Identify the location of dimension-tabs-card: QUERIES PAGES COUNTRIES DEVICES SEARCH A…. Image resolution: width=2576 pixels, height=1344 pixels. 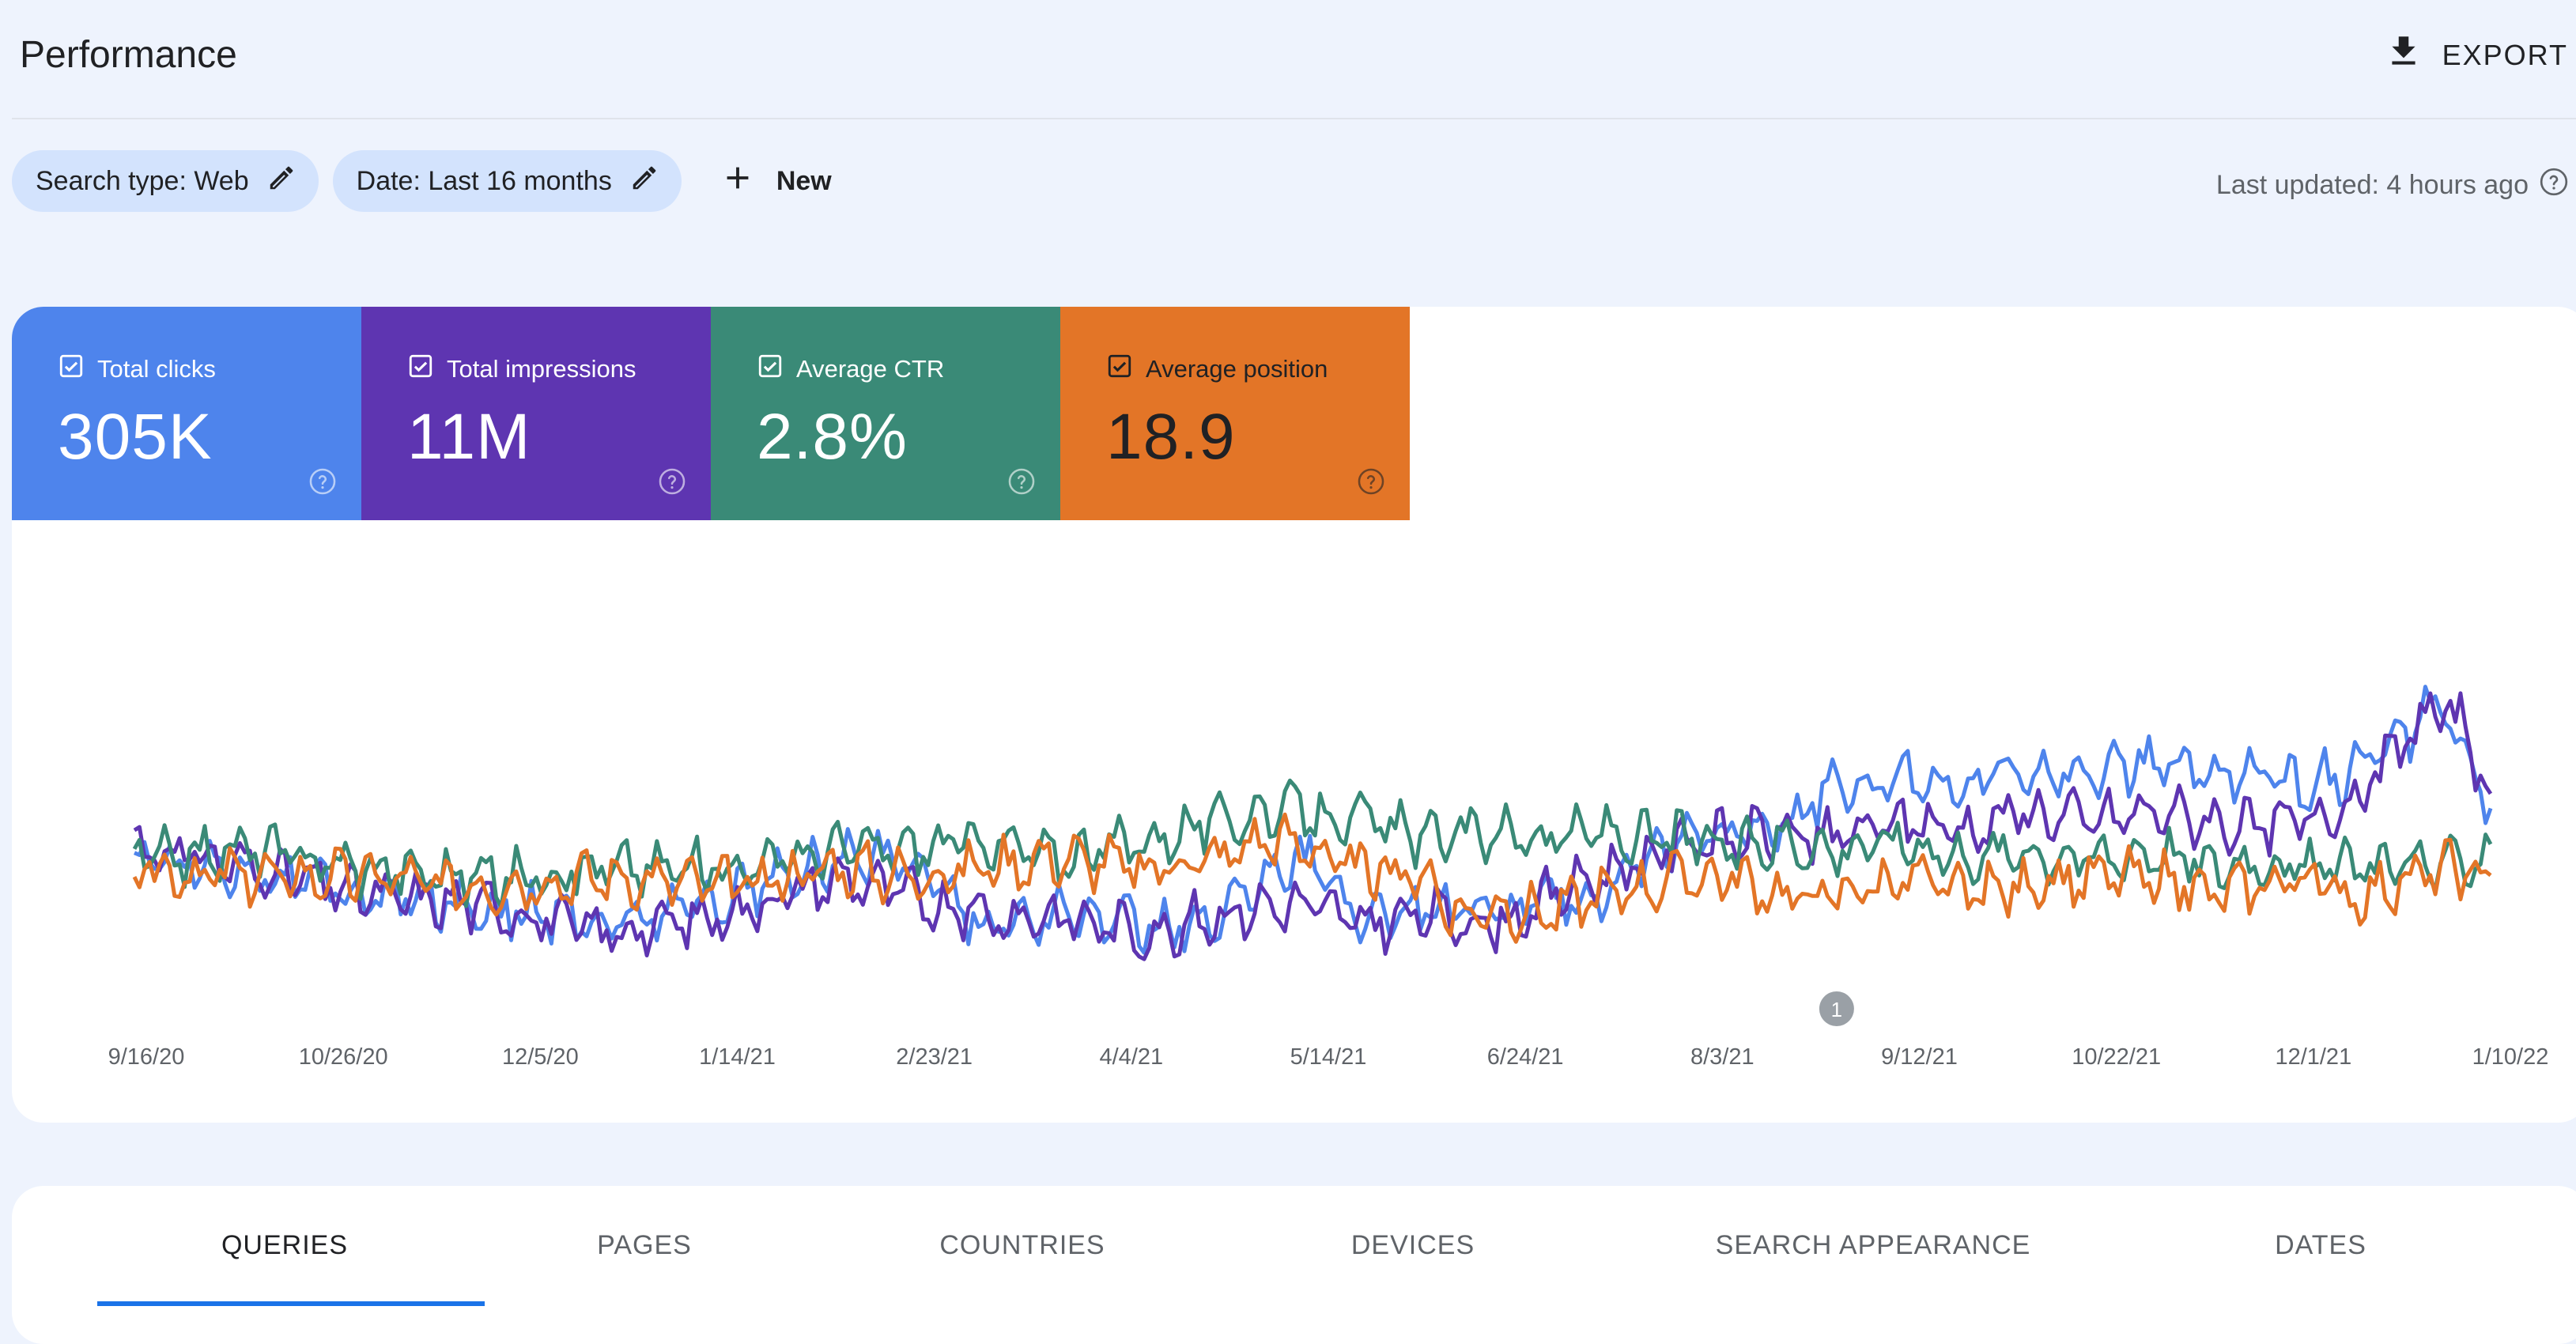
(1294, 1265).